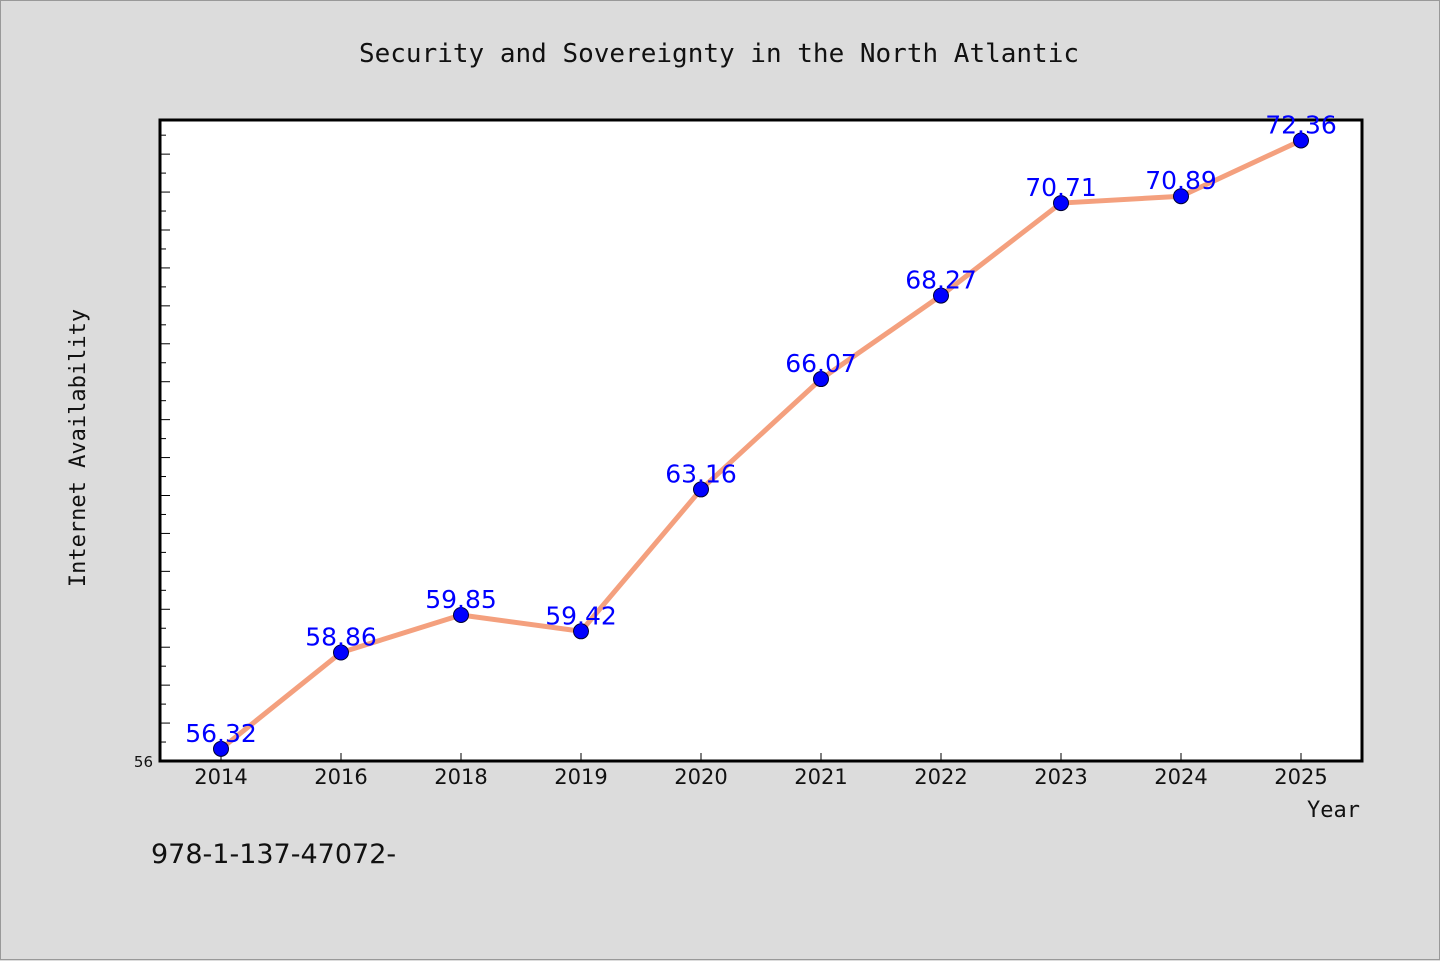  Describe the element at coordinates (341, 637) in the screenshot. I see `data-label: 58.86` at that location.